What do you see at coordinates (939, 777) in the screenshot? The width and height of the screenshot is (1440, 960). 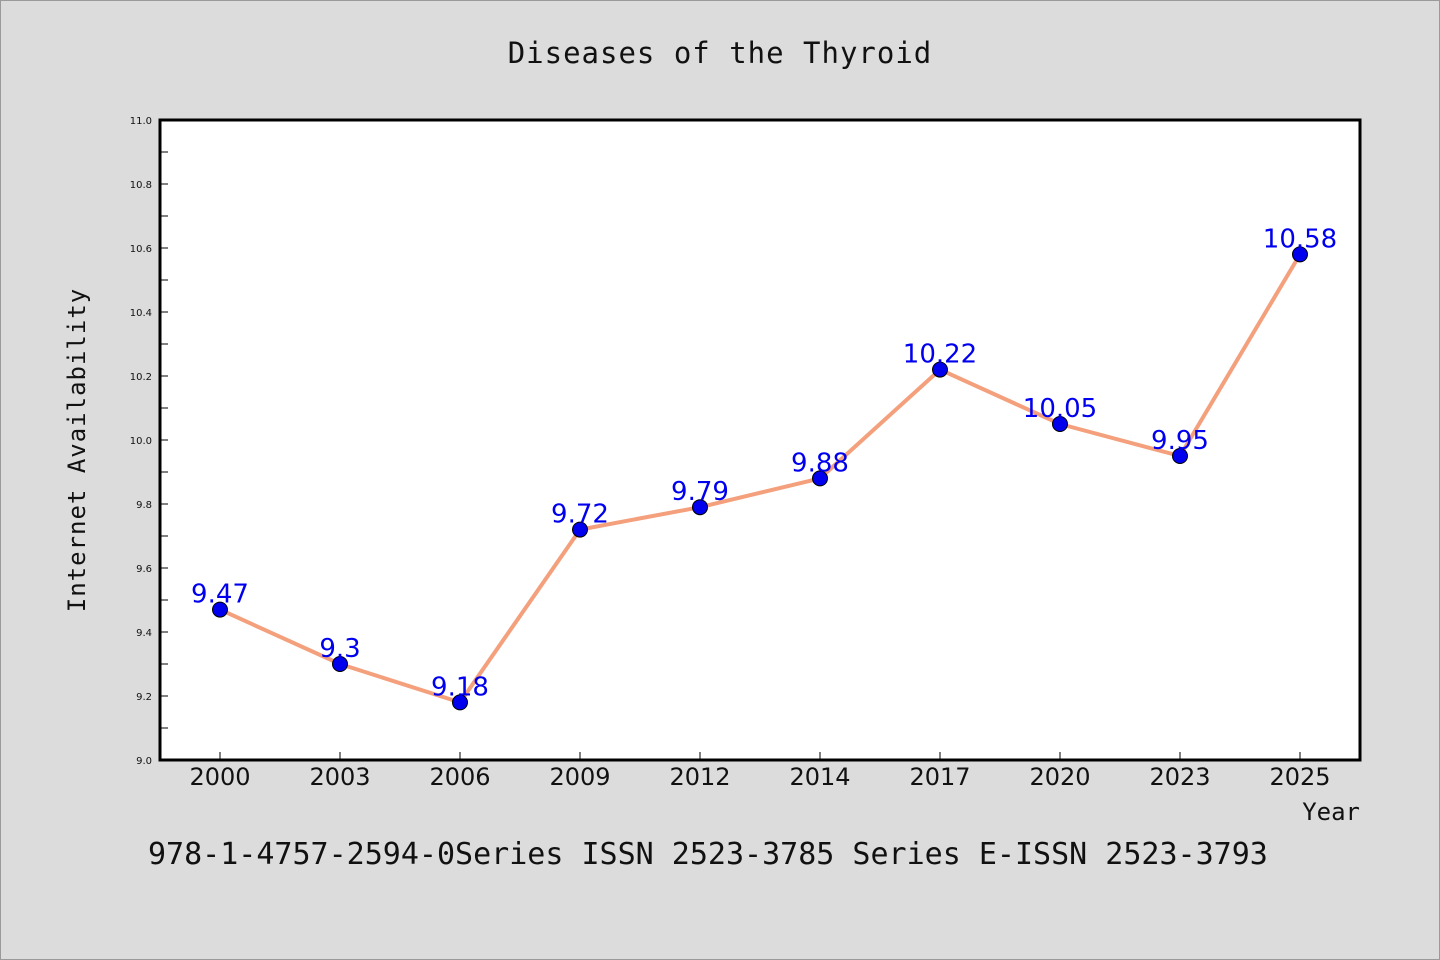 I see `x-tick-label: 2017` at bounding box center [939, 777].